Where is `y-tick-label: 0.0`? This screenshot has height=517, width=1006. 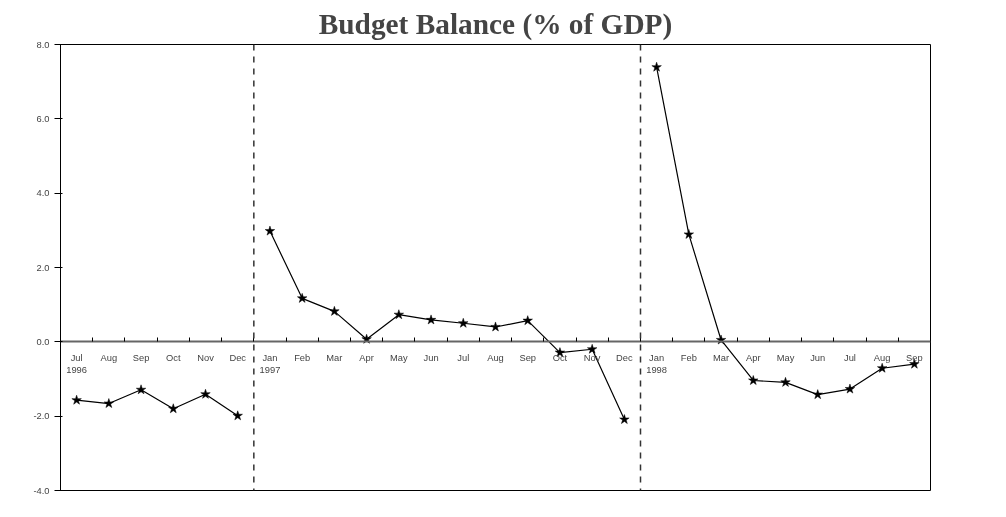
y-tick-label: 0.0 is located at coordinates (43, 341).